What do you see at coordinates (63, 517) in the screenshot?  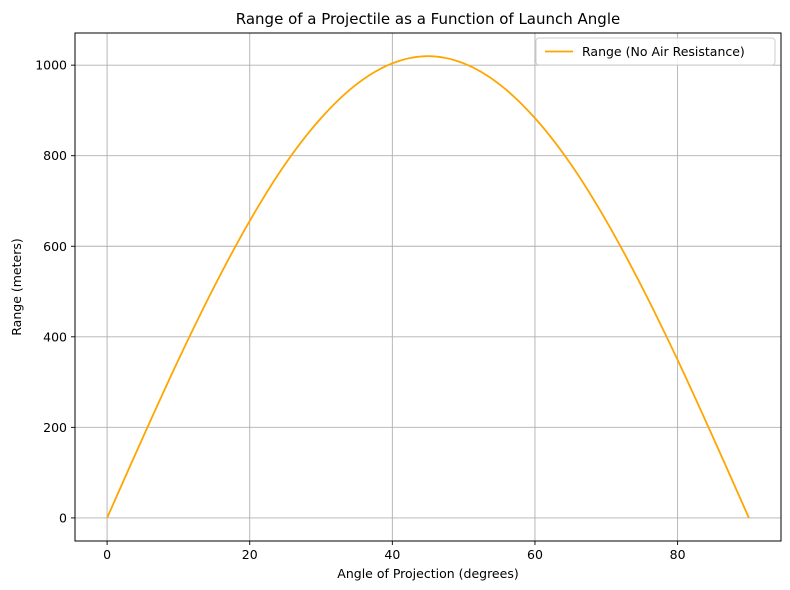 I see `y-tick-label: 0` at bounding box center [63, 517].